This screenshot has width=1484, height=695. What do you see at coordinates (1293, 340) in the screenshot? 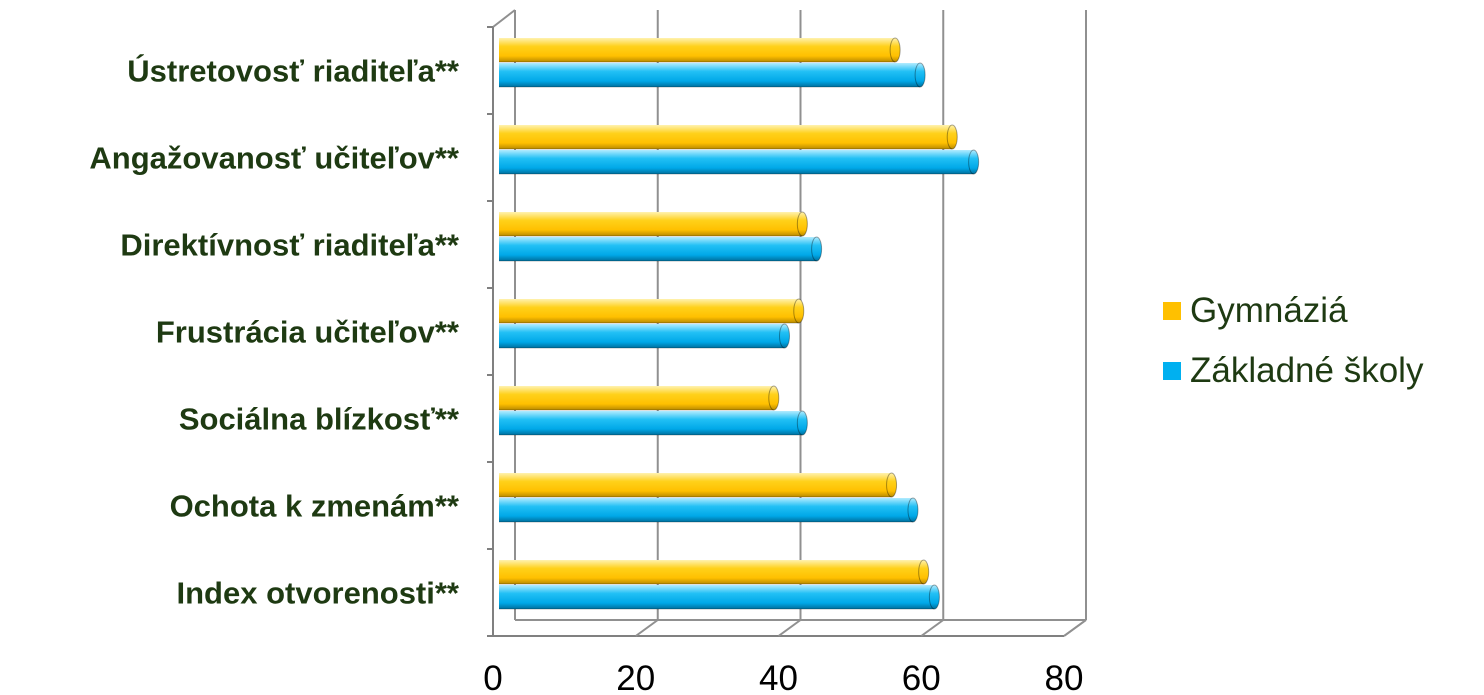
I see `legend: Gymnáziá Základné školy` at bounding box center [1293, 340].